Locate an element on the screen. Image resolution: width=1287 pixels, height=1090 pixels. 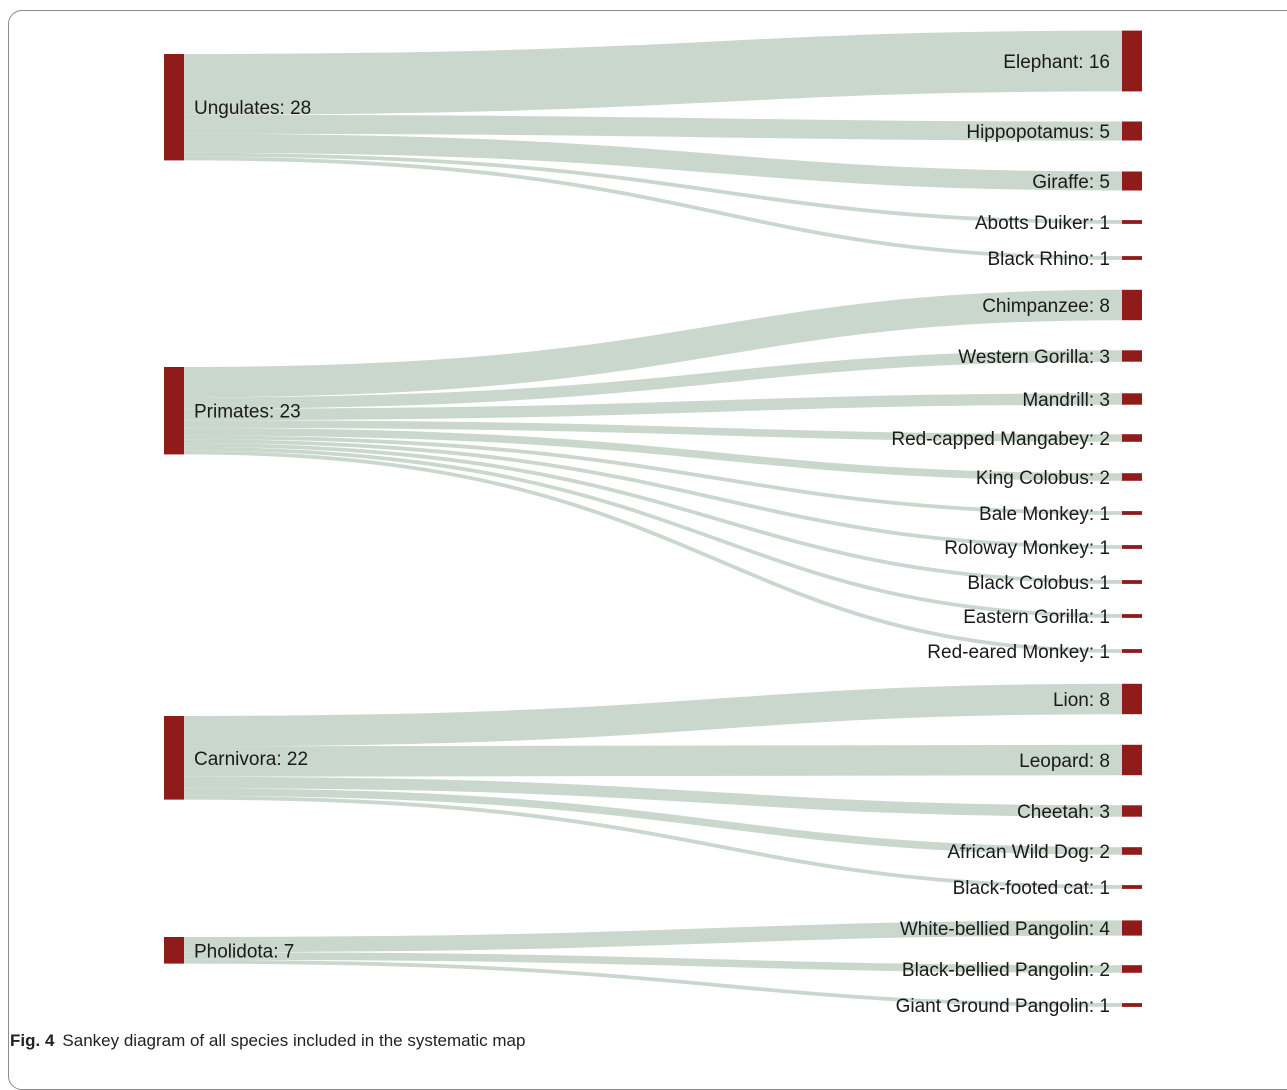
target-label-hippopotamus: Hippopotamus: 5 is located at coordinates (1038, 132).